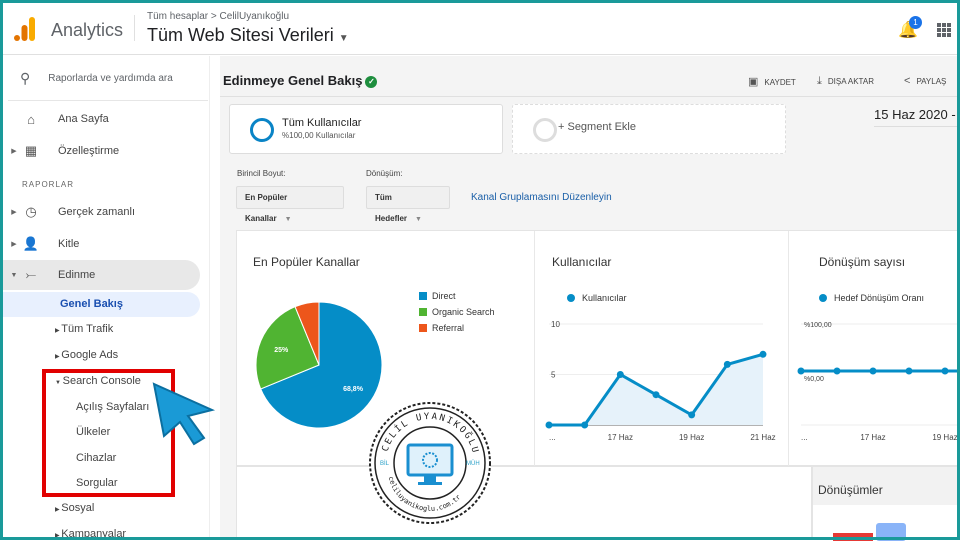 This screenshot has width=960, height=541. I want to click on sidebar-search: ⚲ Raporlarda ve yardımda ara, so click(96, 78).